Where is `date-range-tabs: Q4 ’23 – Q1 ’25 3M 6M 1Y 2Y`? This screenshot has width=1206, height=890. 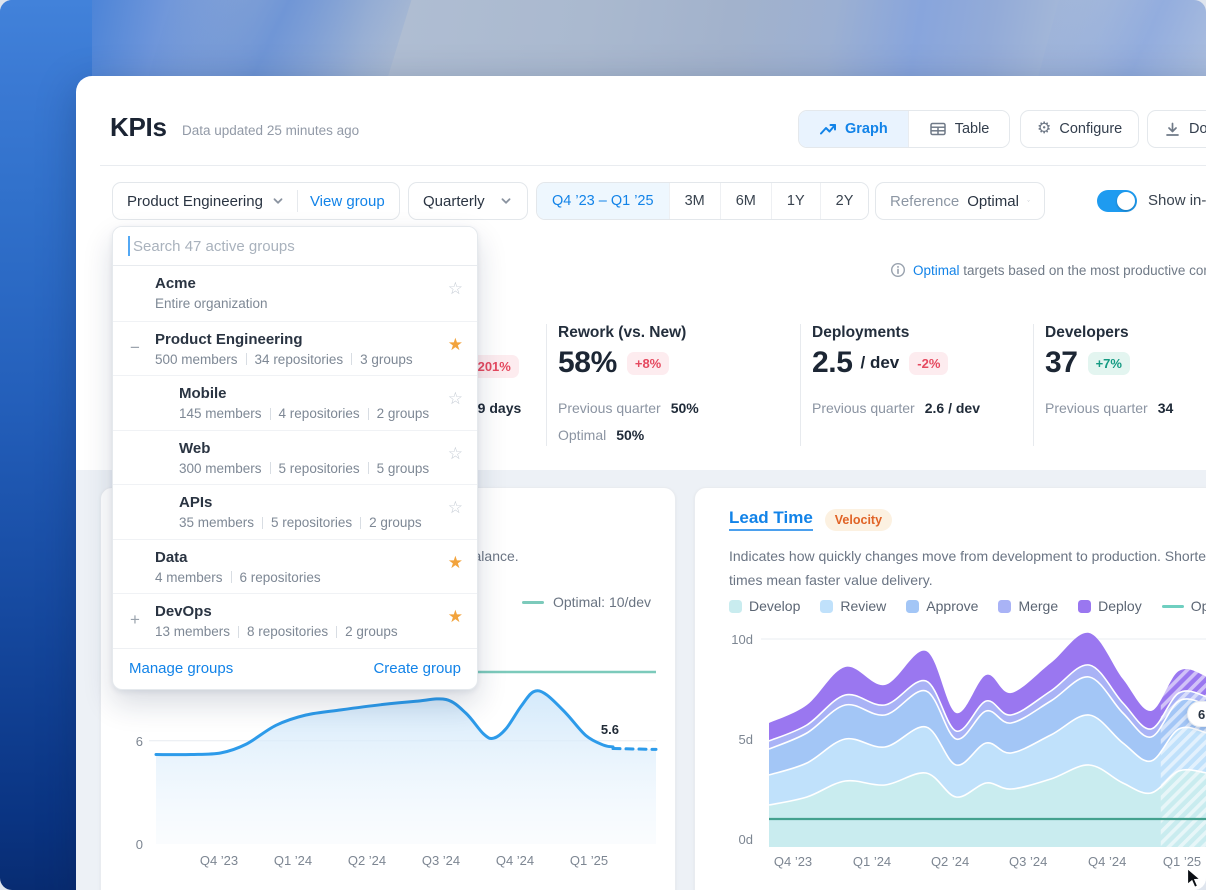
date-range-tabs: Q4 ’23 – Q1 ’25 3M 6M 1Y 2Y is located at coordinates (703, 201).